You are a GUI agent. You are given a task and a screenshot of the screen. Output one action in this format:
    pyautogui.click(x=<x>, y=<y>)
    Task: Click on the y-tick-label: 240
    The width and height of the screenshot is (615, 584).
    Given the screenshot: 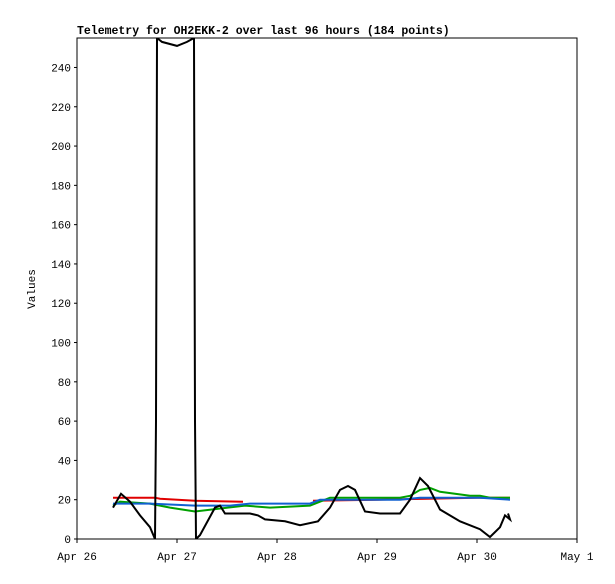 What is the action you would take?
    pyautogui.click(x=61, y=69)
    